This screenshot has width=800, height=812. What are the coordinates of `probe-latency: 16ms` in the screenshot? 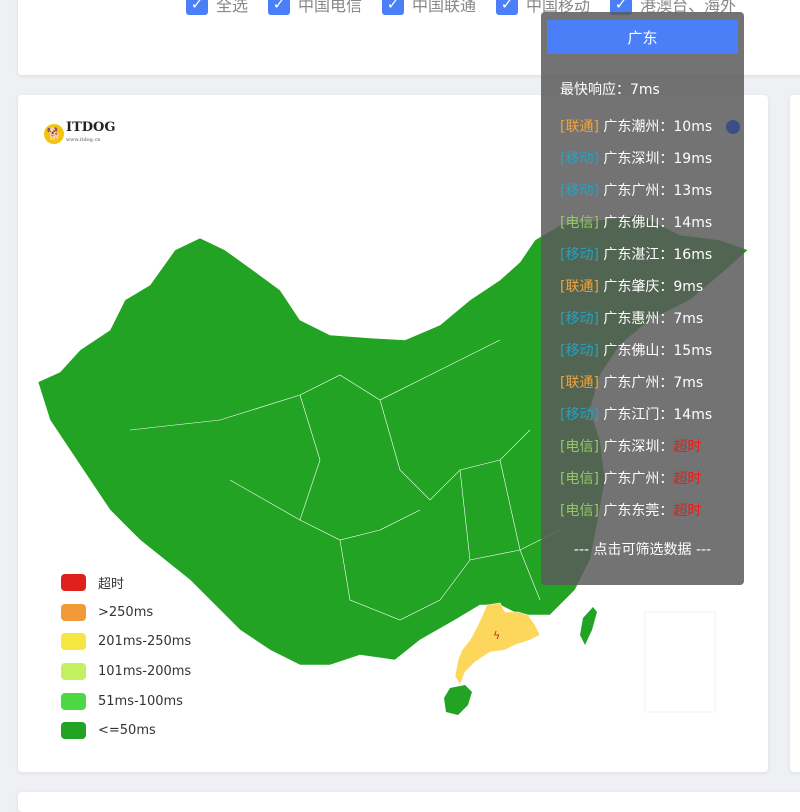 It's located at (693, 255).